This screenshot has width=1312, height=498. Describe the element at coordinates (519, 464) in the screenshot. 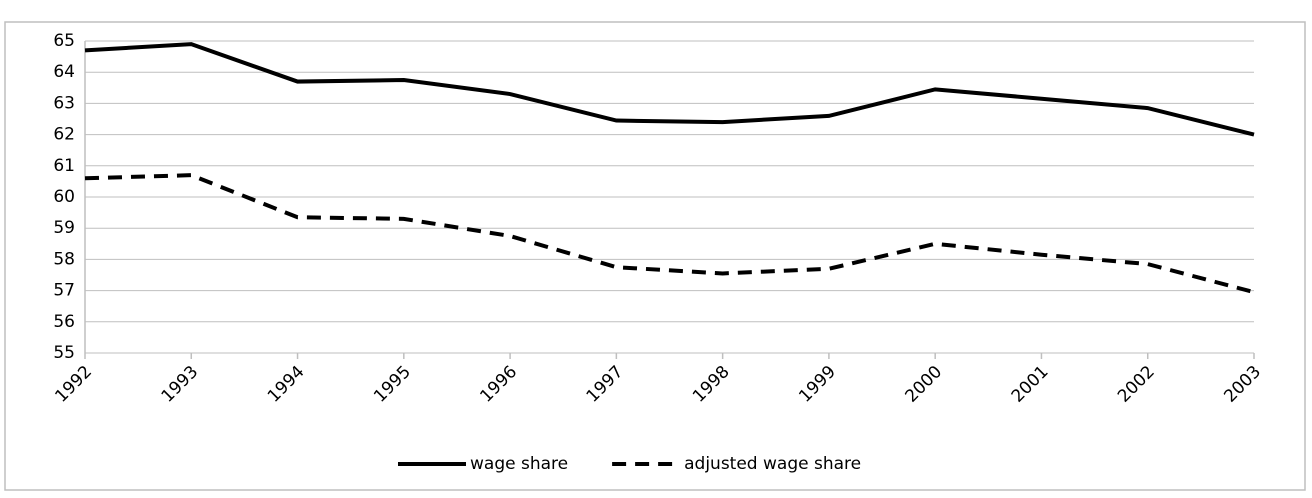

I see `legend-label: wage share` at that location.